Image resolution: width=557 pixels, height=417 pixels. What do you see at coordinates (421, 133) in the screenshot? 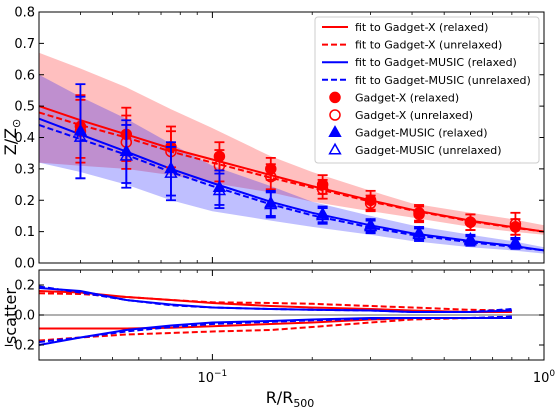
I see `legend-entry-label: Gadget-MUSIC (relaxed)` at bounding box center [421, 133].